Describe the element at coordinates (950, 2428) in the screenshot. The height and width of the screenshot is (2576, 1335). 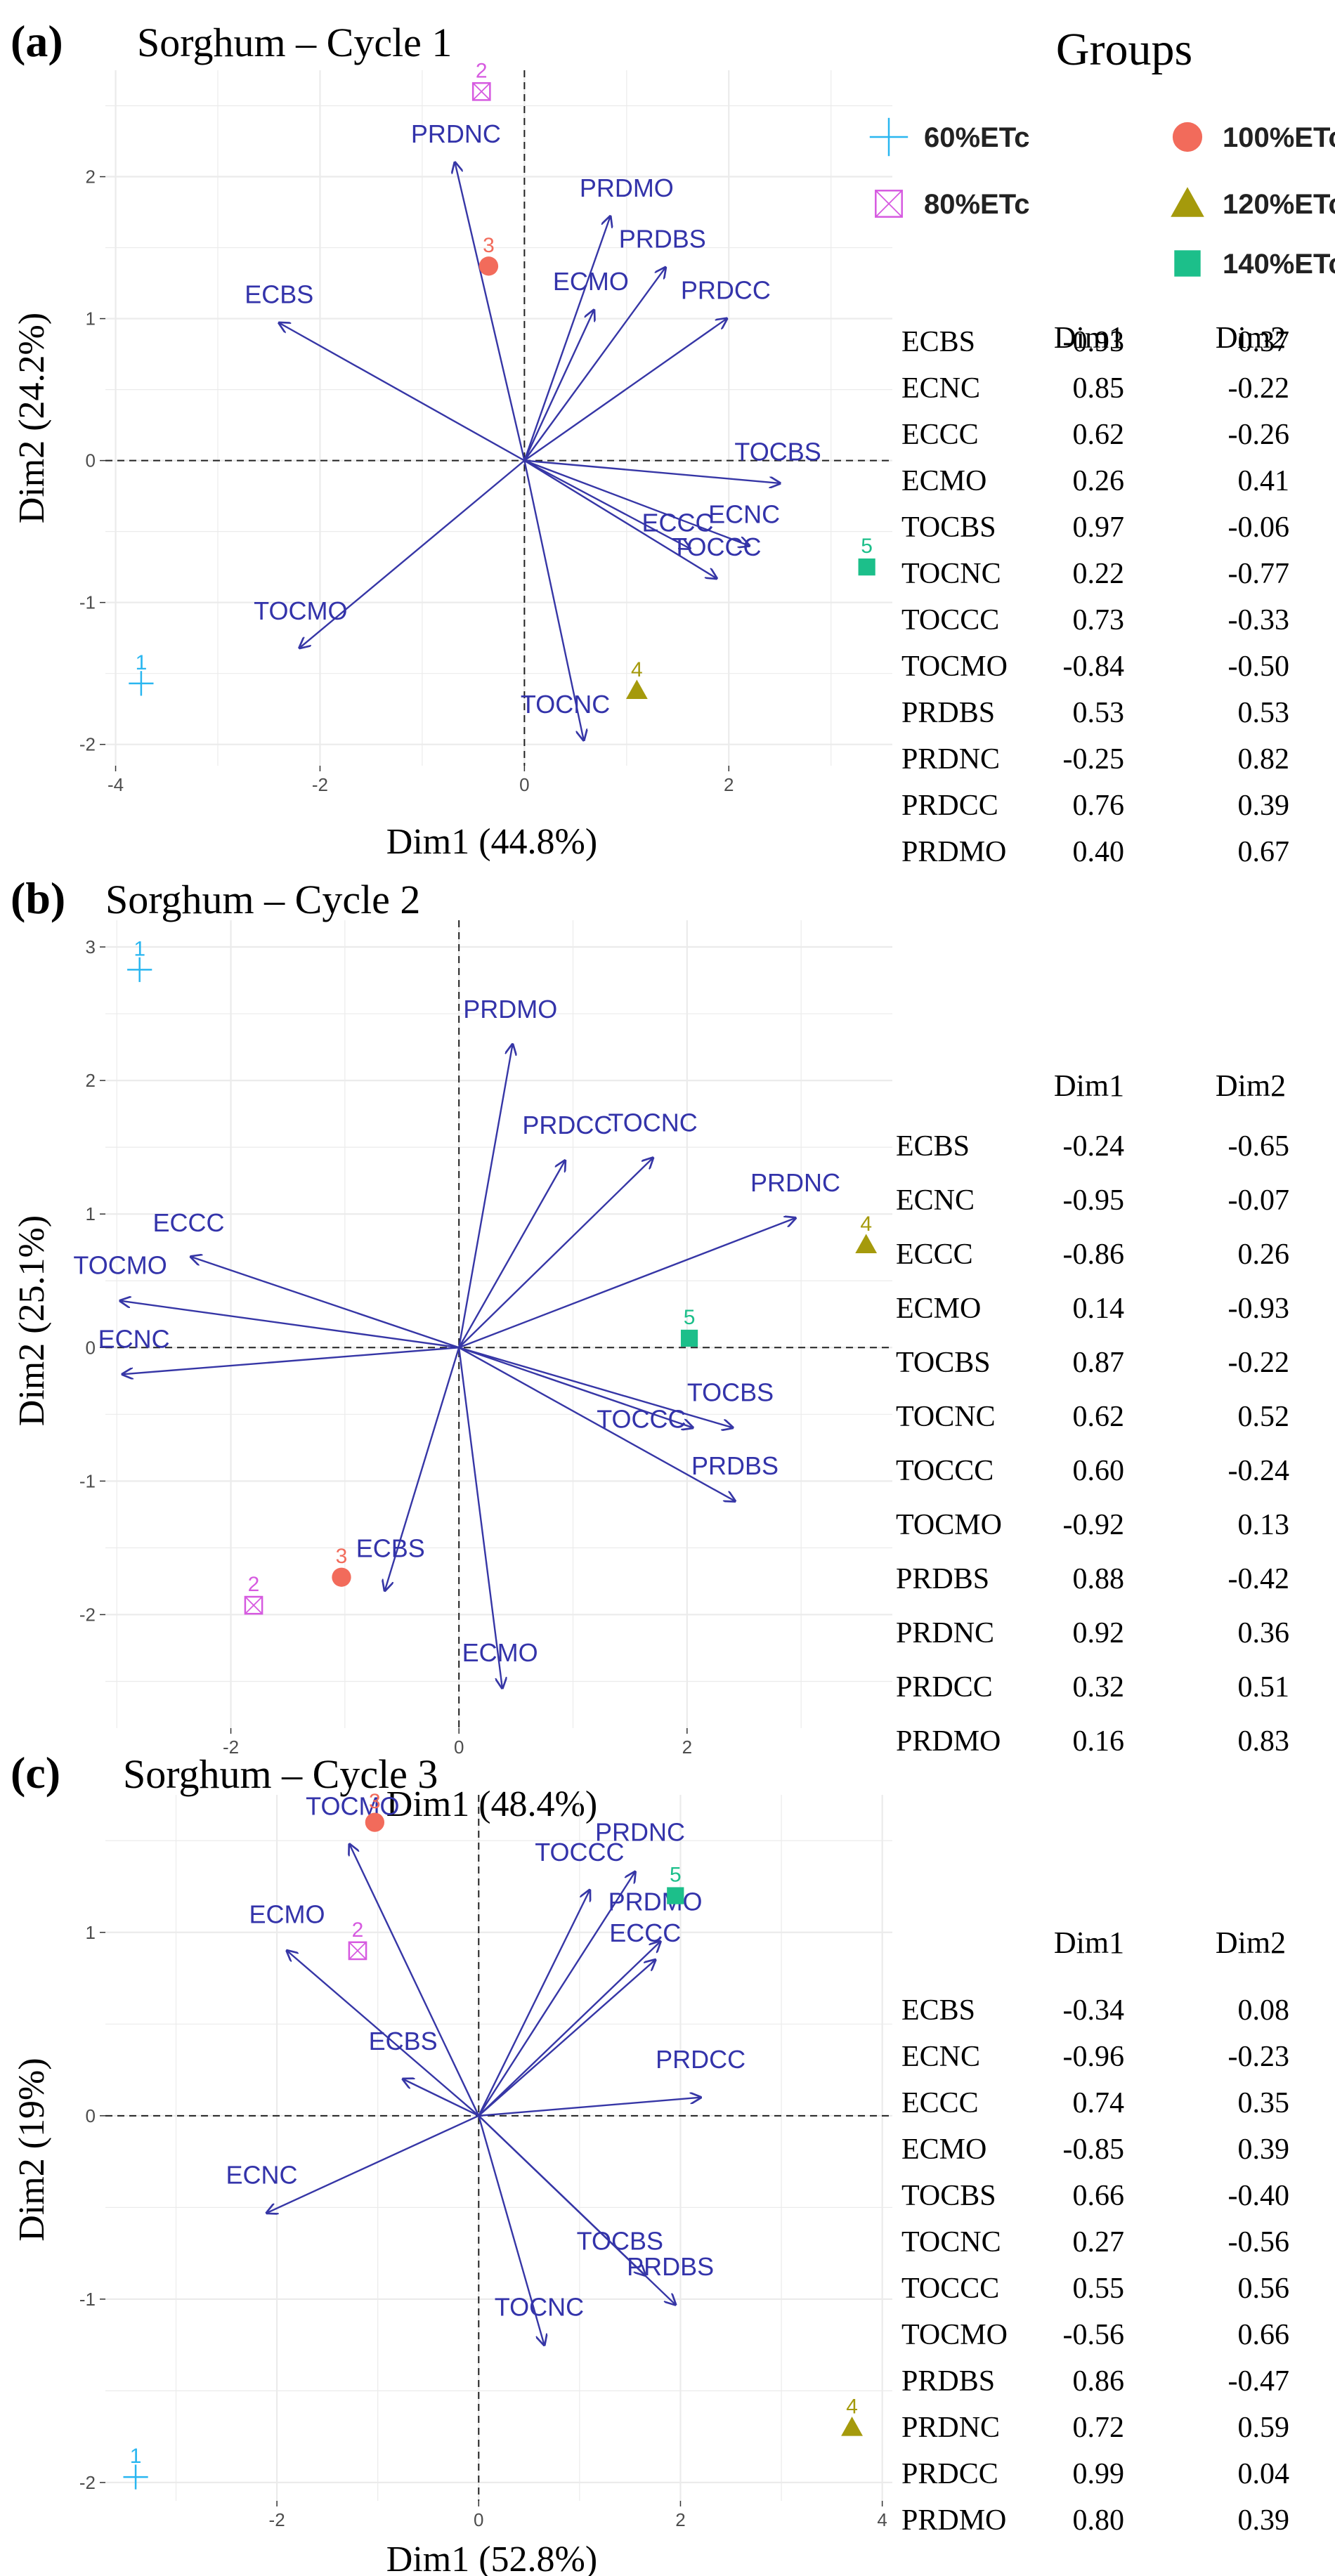
I see `table-row-name: PRDNC` at that location.